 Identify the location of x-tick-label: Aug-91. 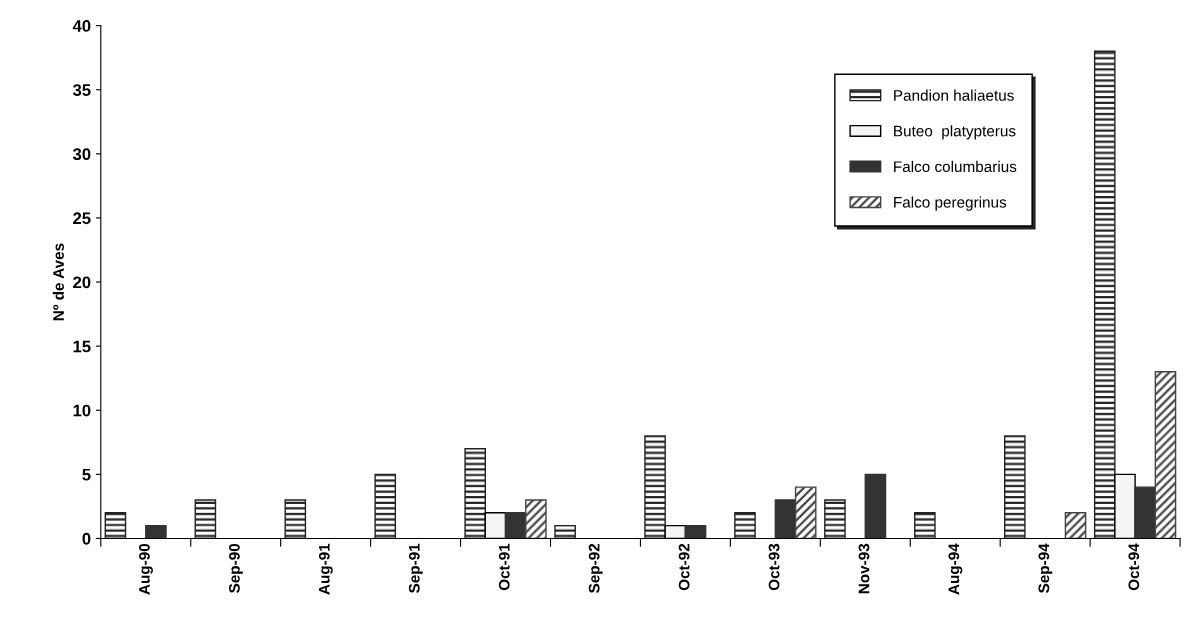
(325, 569).